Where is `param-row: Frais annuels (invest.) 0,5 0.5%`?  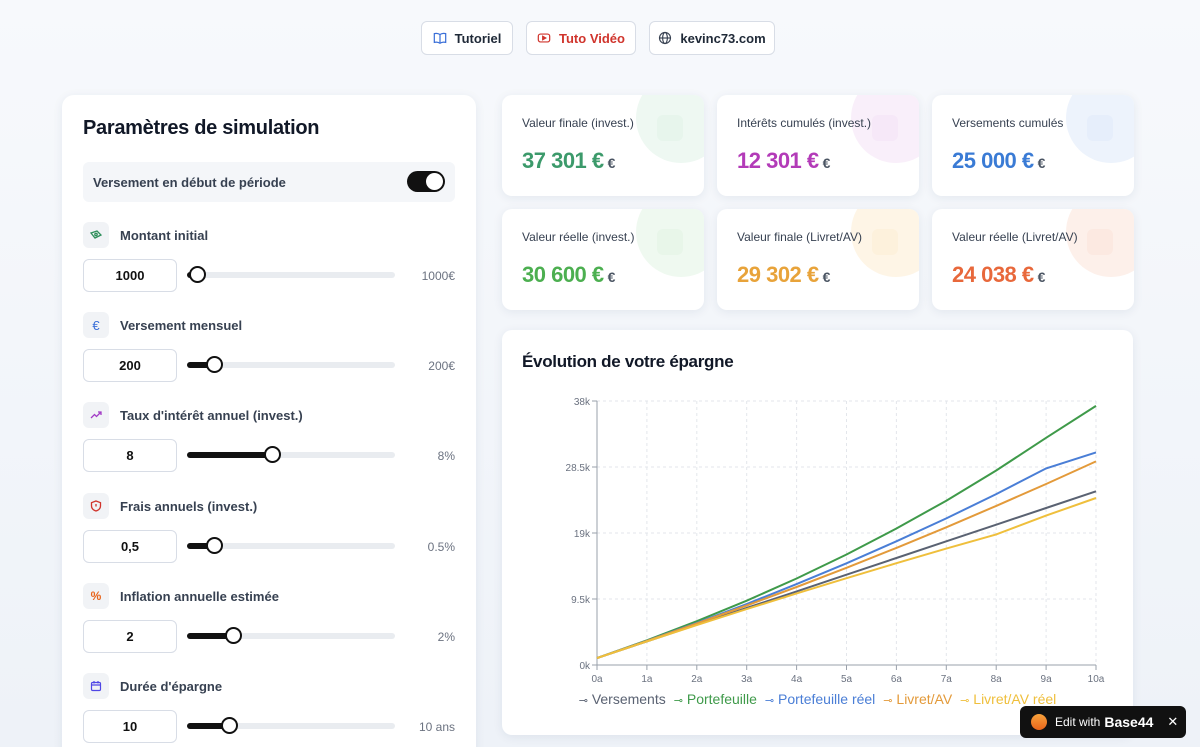
param-row: Frais annuels (invest.) 0,5 0.5% is located at coordinates (269, 533).